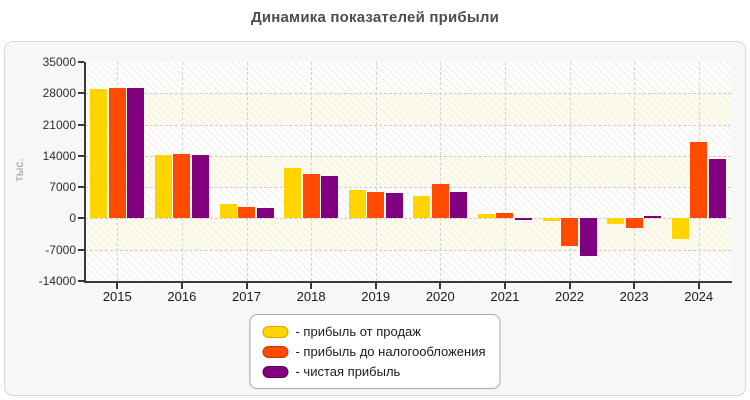  I want to click on bar-2017-series2, so click(265, 213).